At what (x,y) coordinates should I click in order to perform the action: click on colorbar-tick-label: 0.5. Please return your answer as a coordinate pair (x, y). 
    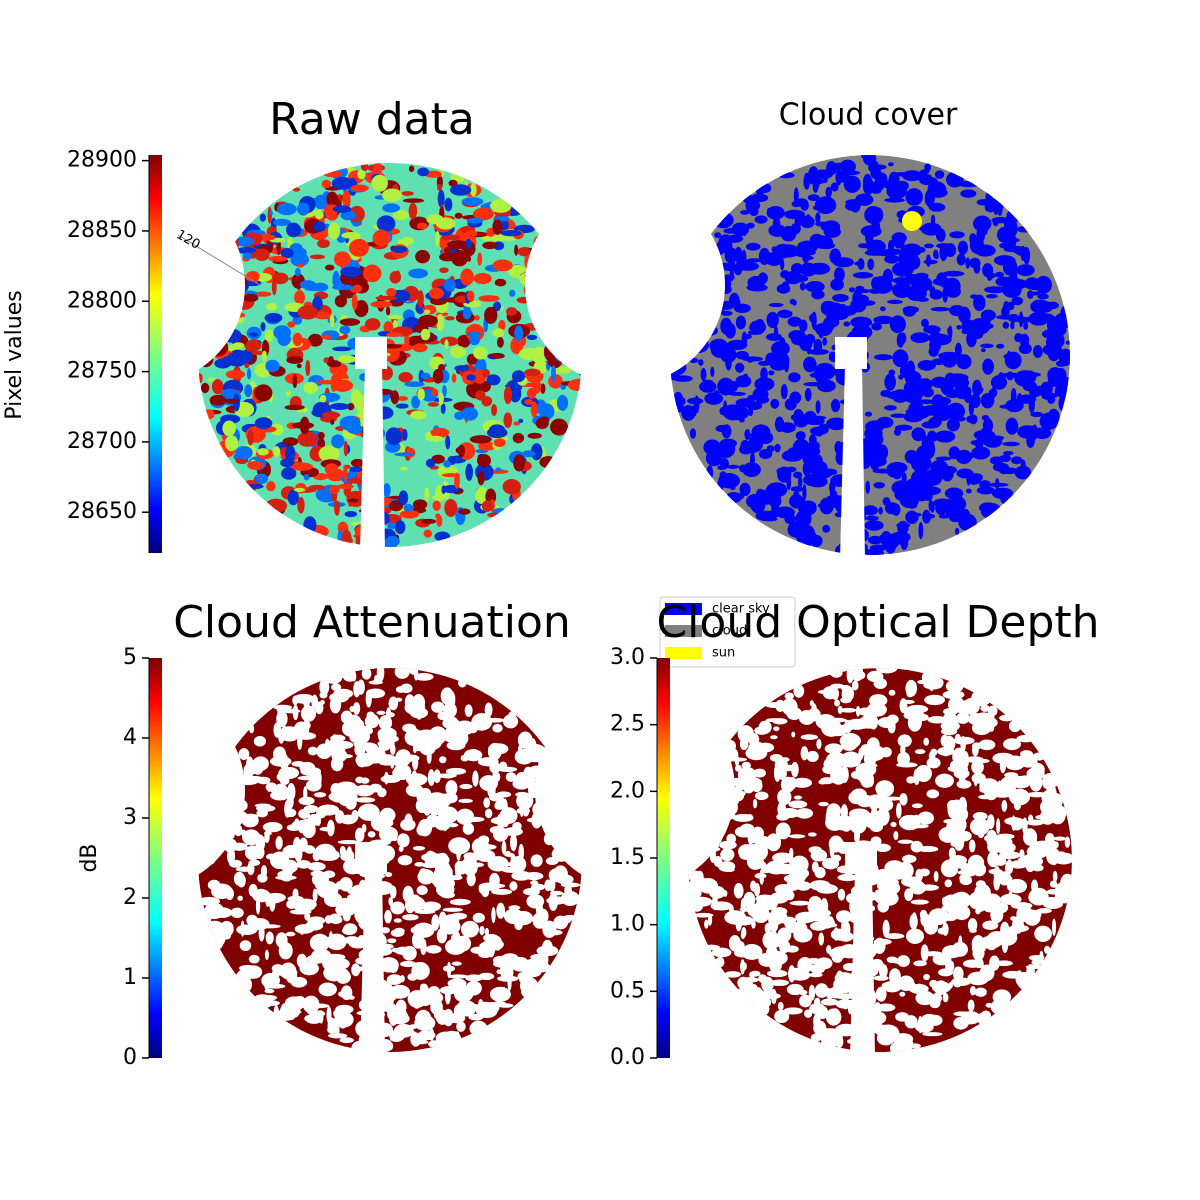
    Looking at the image, I should click on (627, 990).